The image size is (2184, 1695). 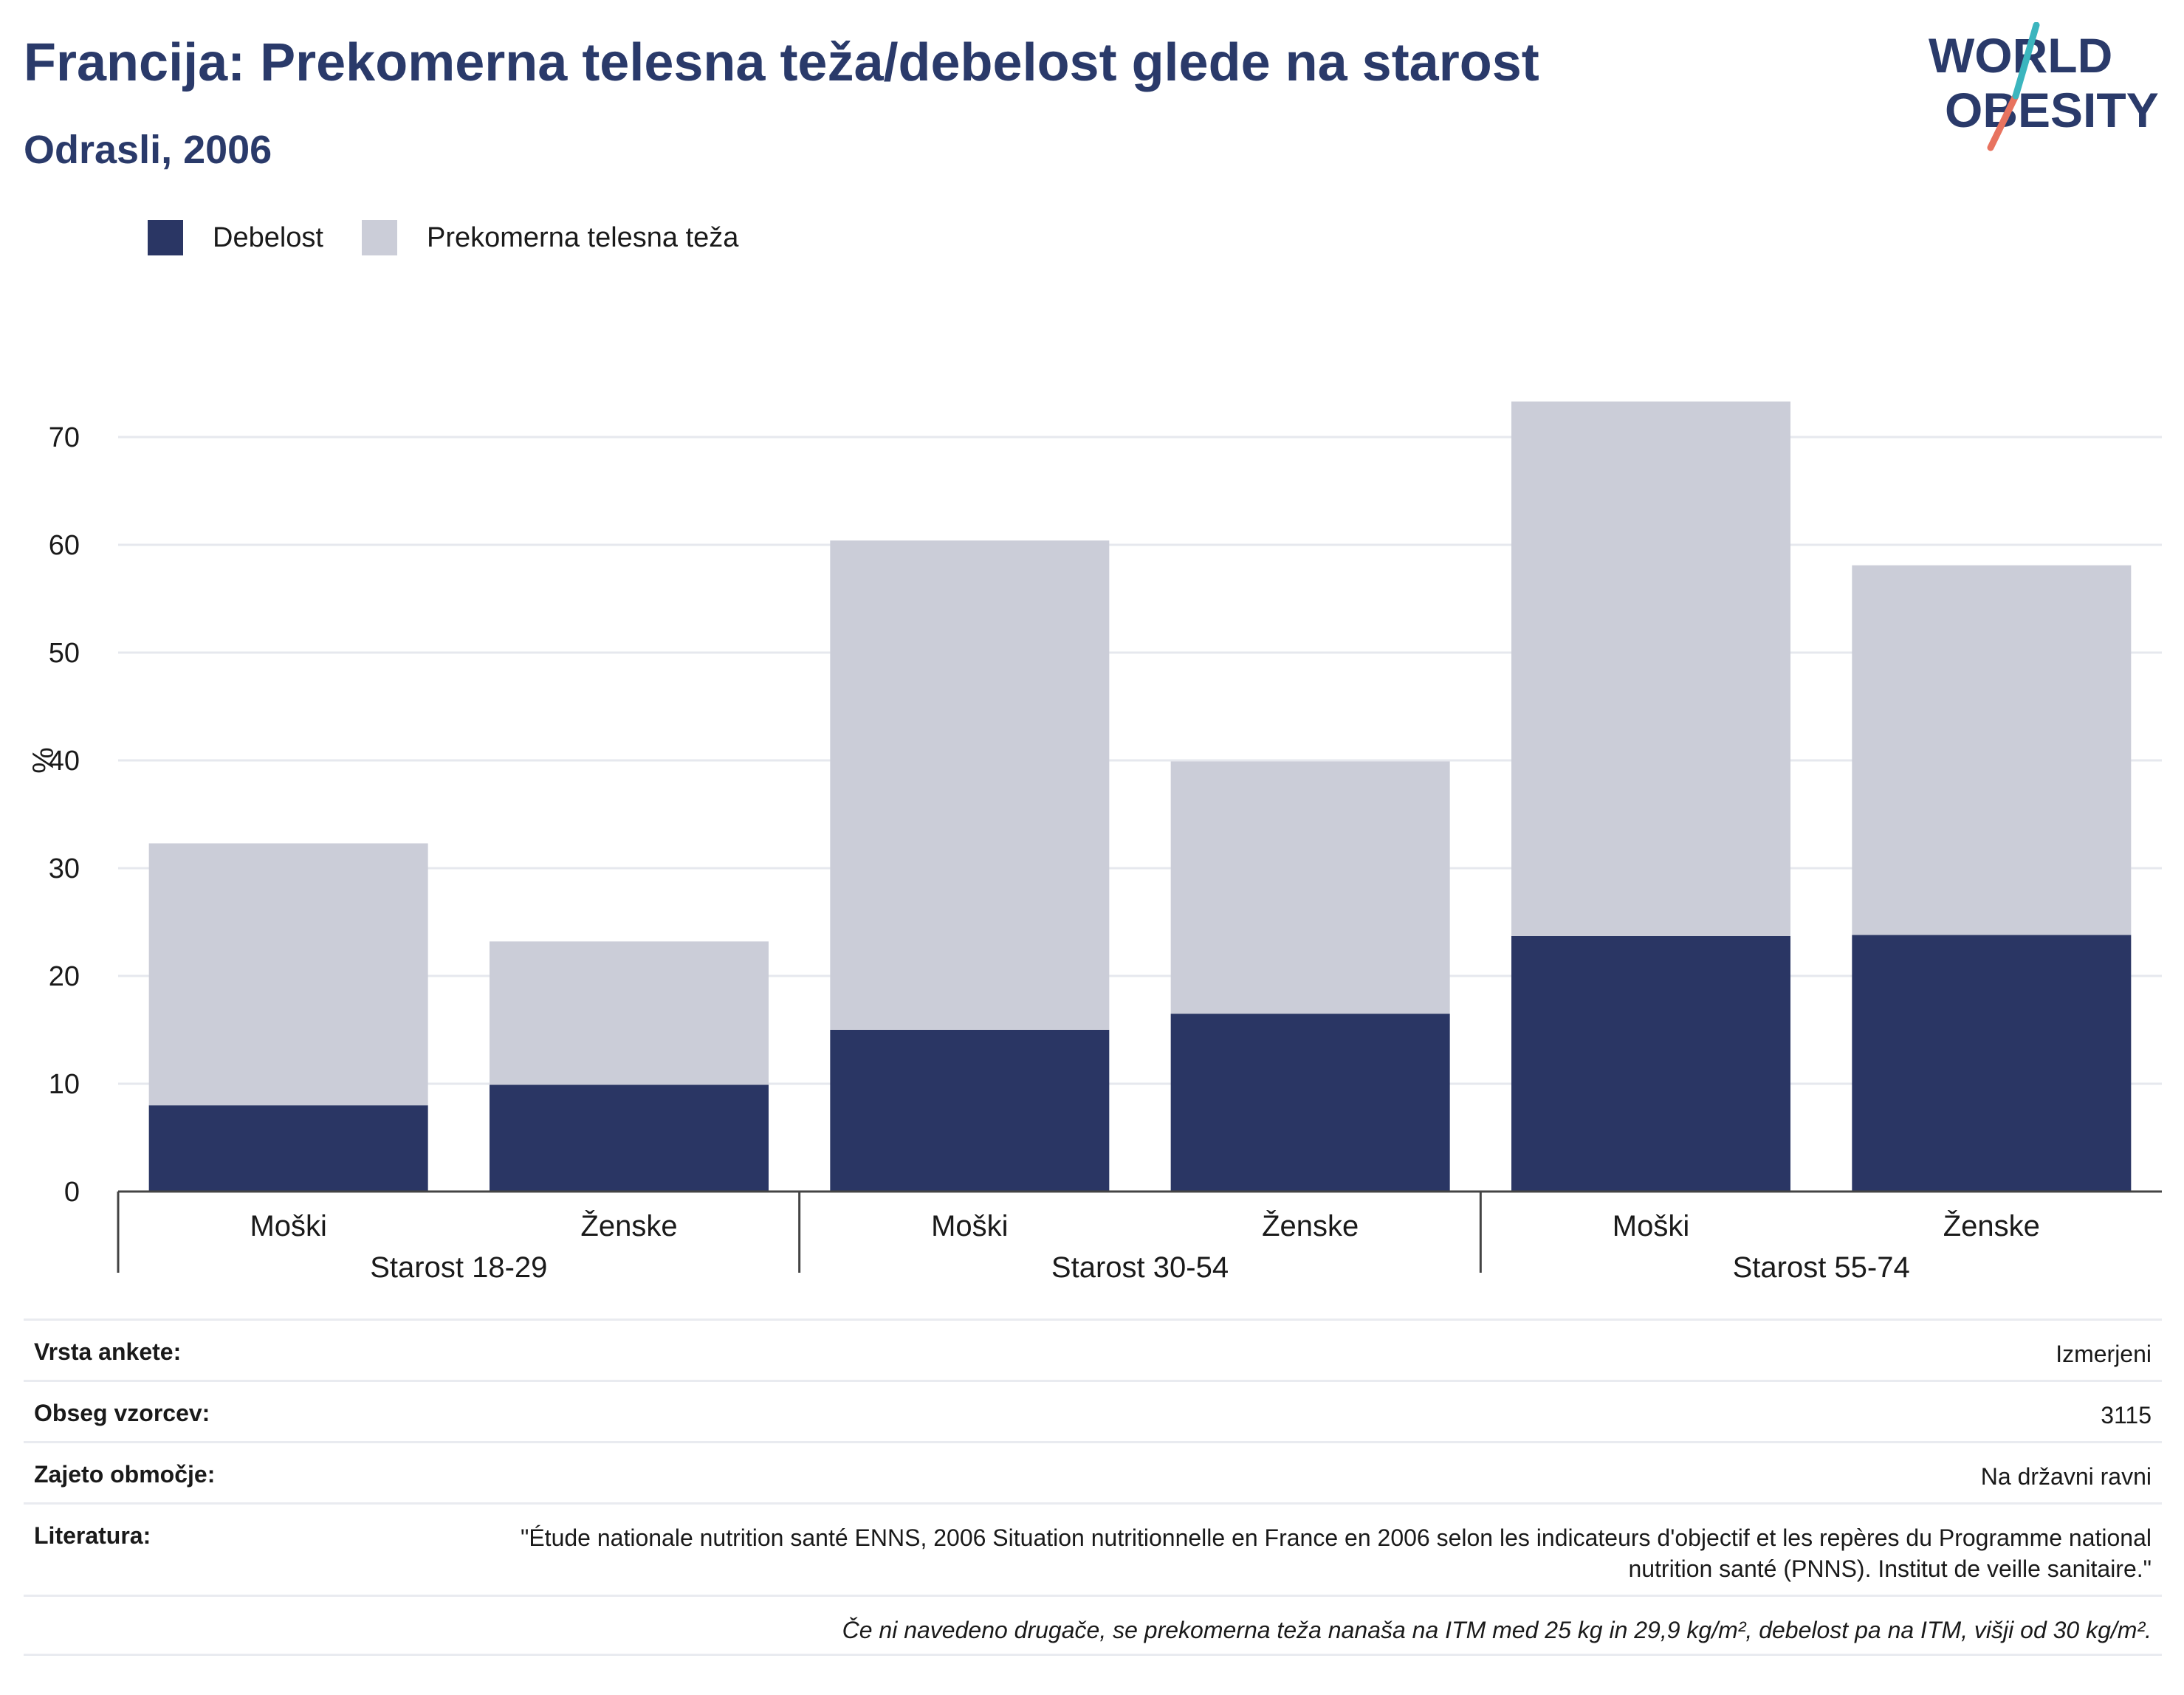 I want to click on chart-subtitle: Odrasli, 2006, so click(x=148, y=150).